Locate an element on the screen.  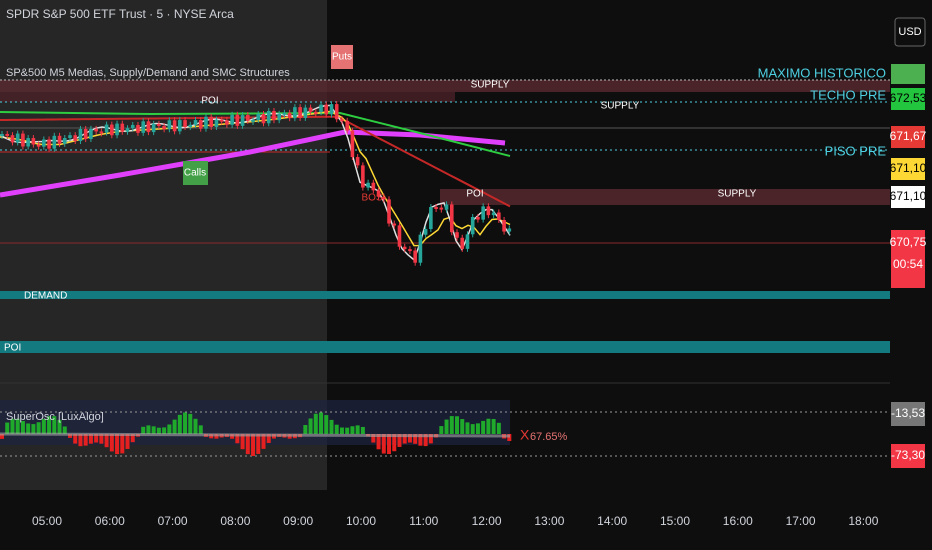
bos-label: BOS is located at coordinates (371, 198).